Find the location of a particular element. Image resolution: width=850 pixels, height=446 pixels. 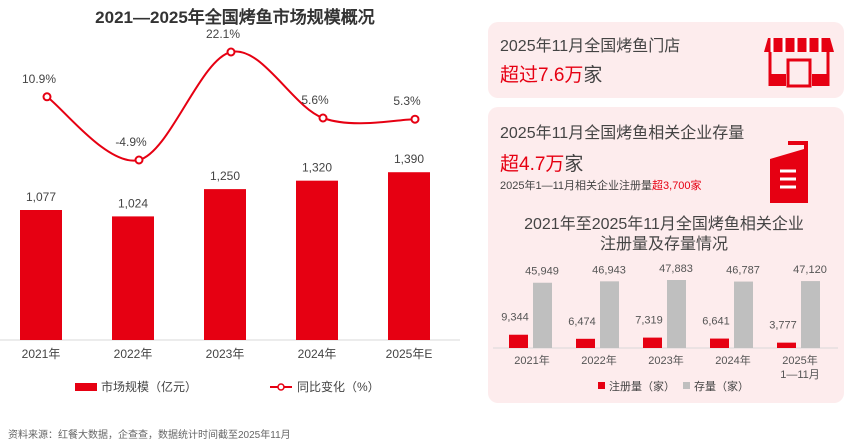

legend-yoy-change: 同比变化（%） is located at coordinates (325, 386).